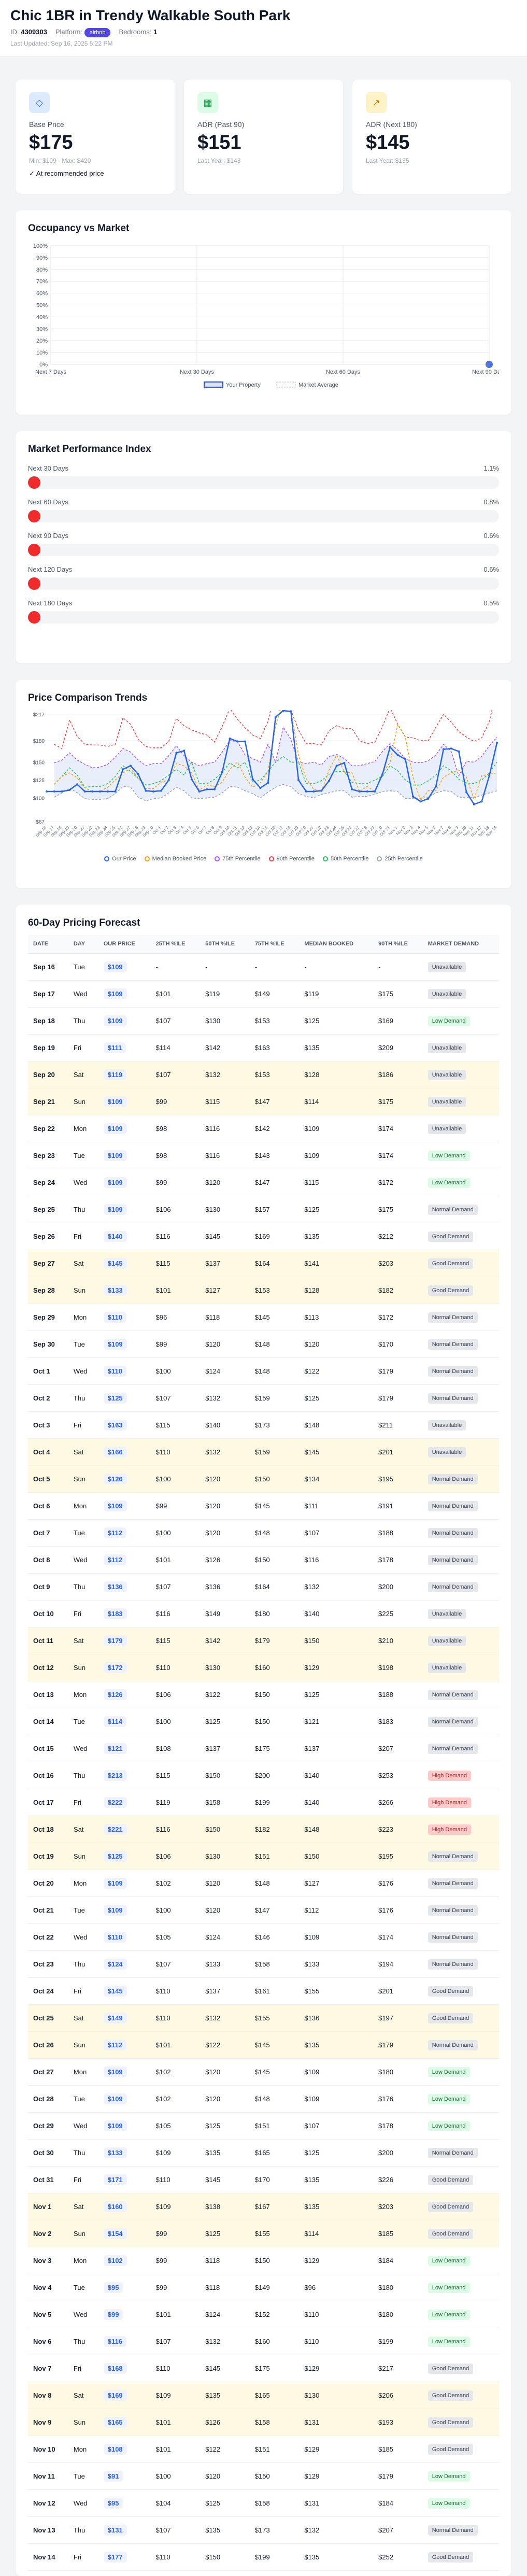  I want to click on cell-value: $100, so click(175, 1721).